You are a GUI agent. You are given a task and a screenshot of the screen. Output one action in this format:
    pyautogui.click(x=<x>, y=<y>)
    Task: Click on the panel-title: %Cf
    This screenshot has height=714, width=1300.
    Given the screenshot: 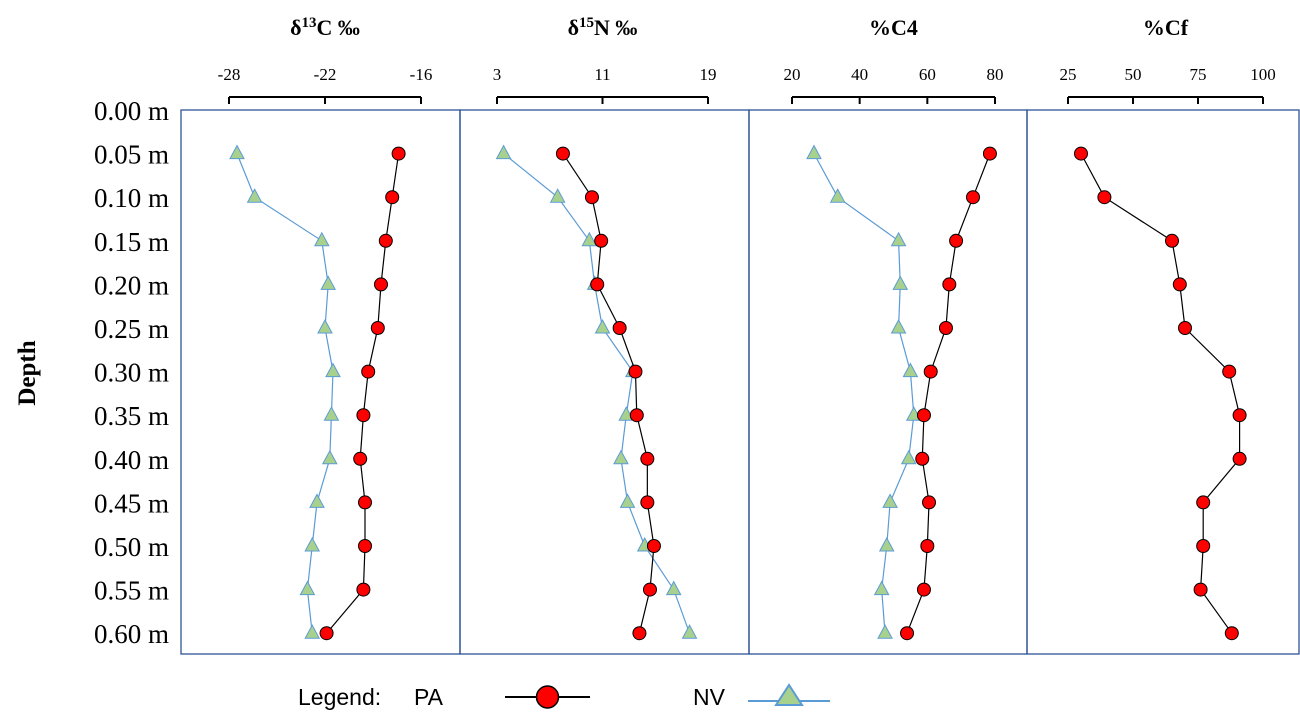 What is the action you would take?
    pyautogui.click(x=1166, y=27)
    